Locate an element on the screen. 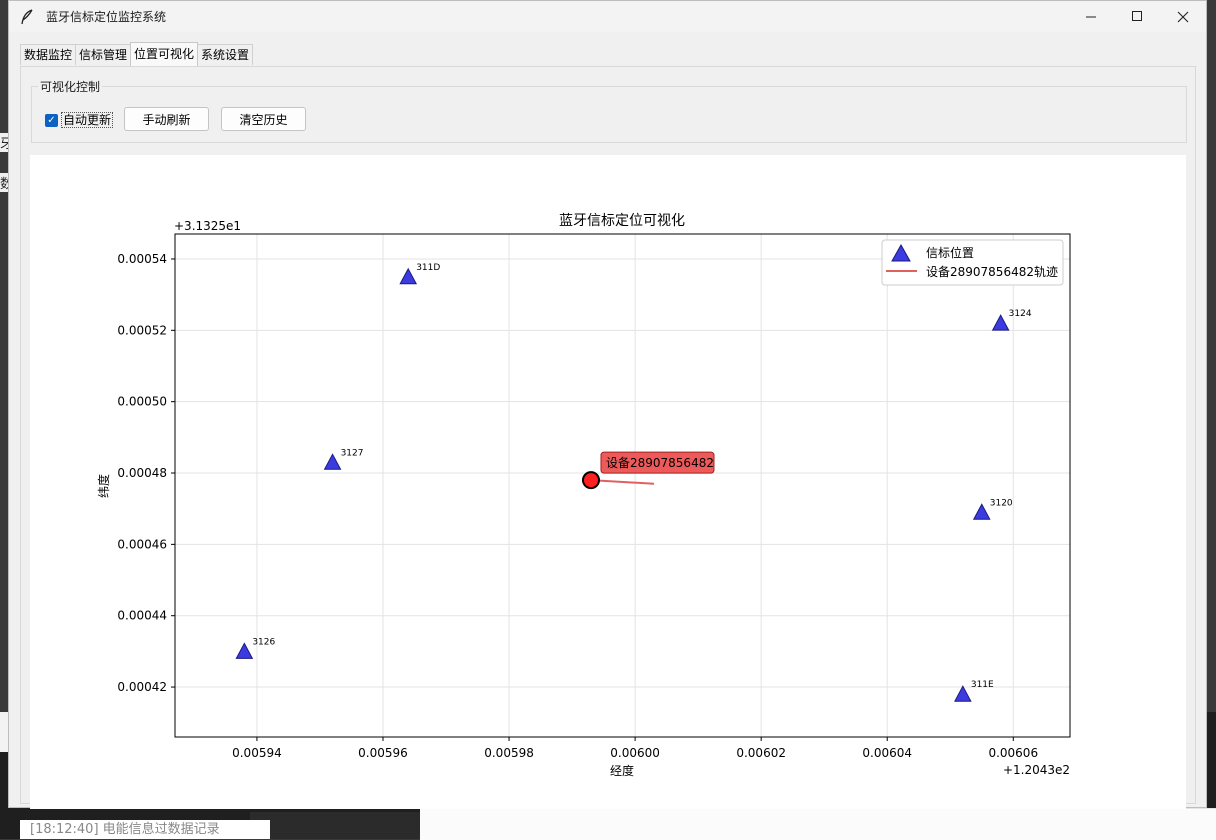  x-tick-label: 0.00606 is located at coordinates (1013, 753).